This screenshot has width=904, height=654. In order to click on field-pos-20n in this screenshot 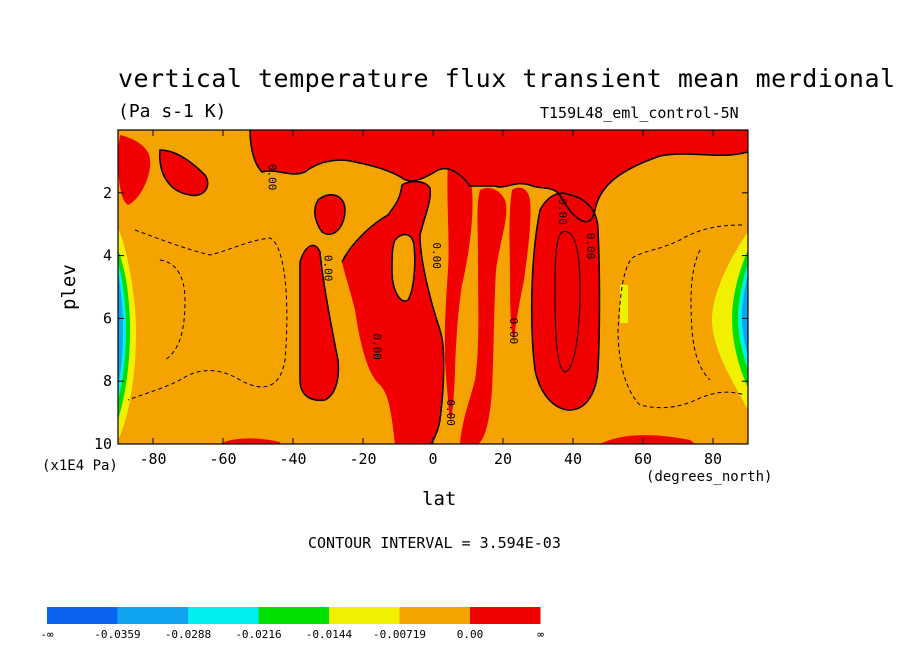, I will do `click(520, 263)`.